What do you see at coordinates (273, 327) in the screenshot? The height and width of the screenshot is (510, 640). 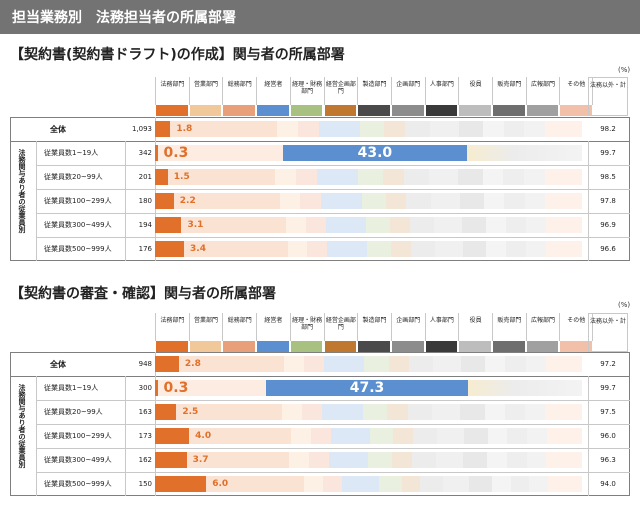 I see `legend-item: 経営者` at bounding box center [273, 327].